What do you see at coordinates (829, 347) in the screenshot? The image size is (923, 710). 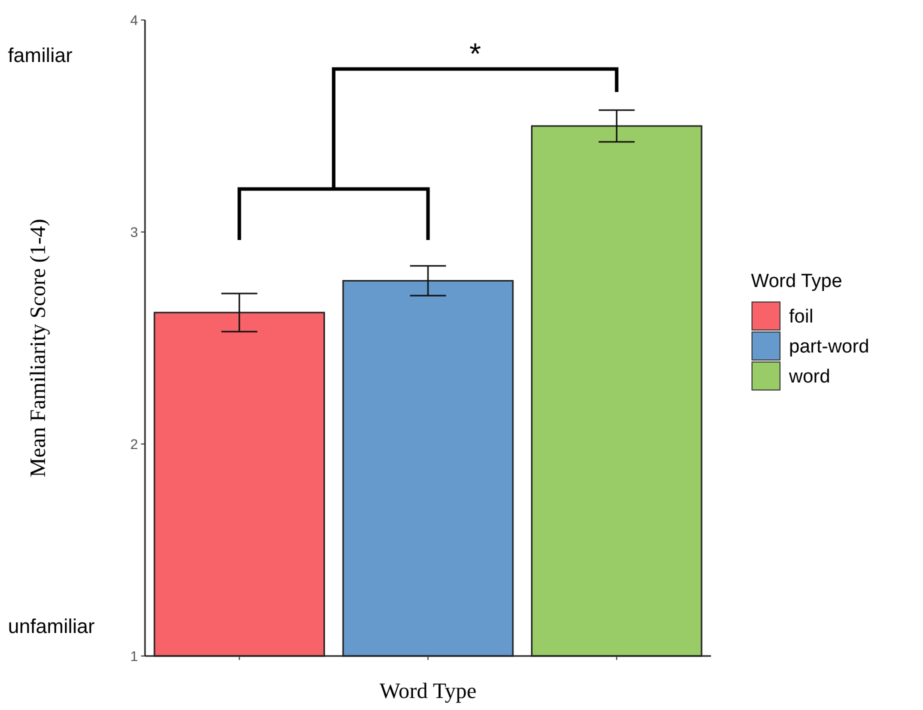 I see `legend-label: part-word` at bounding box center [829, 347].